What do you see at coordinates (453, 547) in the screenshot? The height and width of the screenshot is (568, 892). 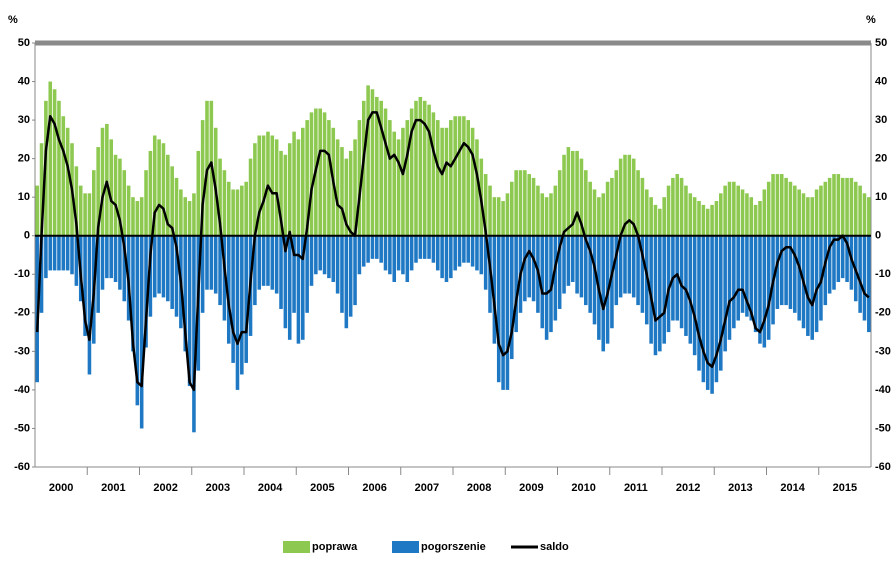 I see `legend-label: pogorszenie` at bounding box center [453, 547].